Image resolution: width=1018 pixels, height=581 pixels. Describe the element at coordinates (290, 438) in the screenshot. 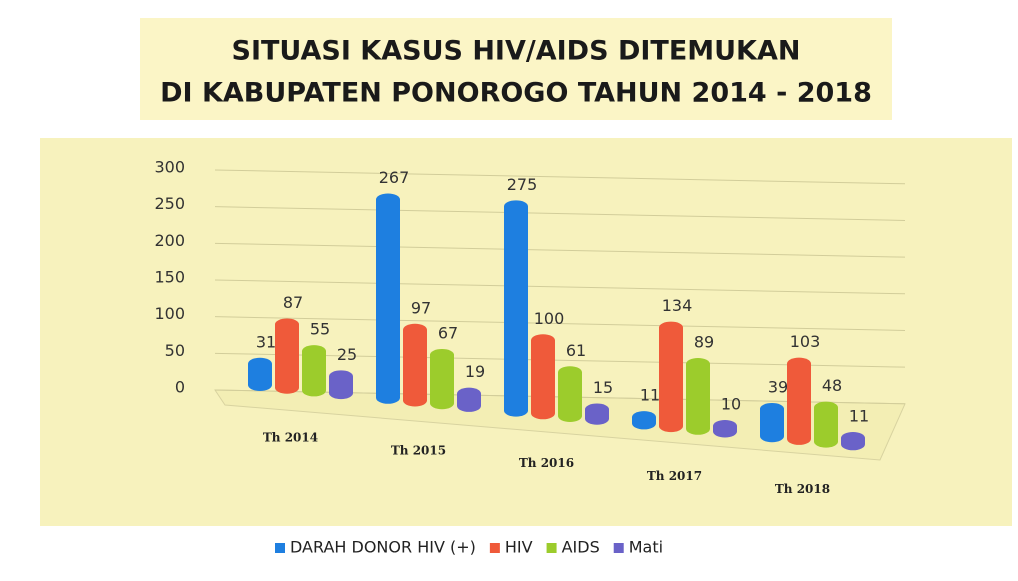

I see `x-tick-label: Th 2014` at that location.